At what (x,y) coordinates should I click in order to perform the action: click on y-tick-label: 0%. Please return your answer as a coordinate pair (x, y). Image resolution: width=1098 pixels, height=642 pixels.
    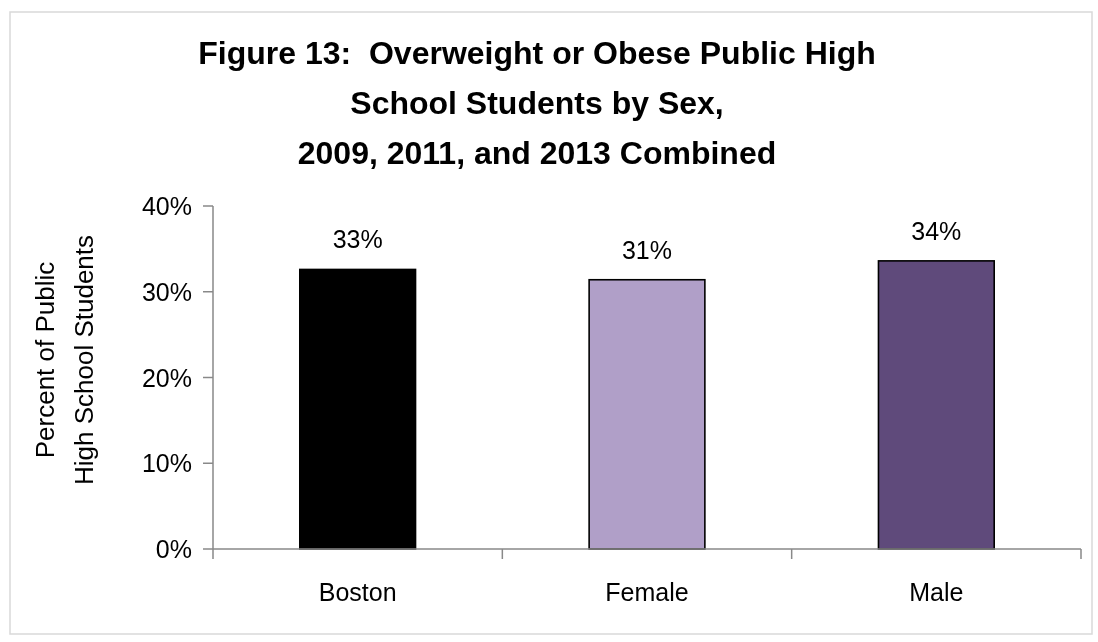
    Looking at the image, I should click on (173, 549).